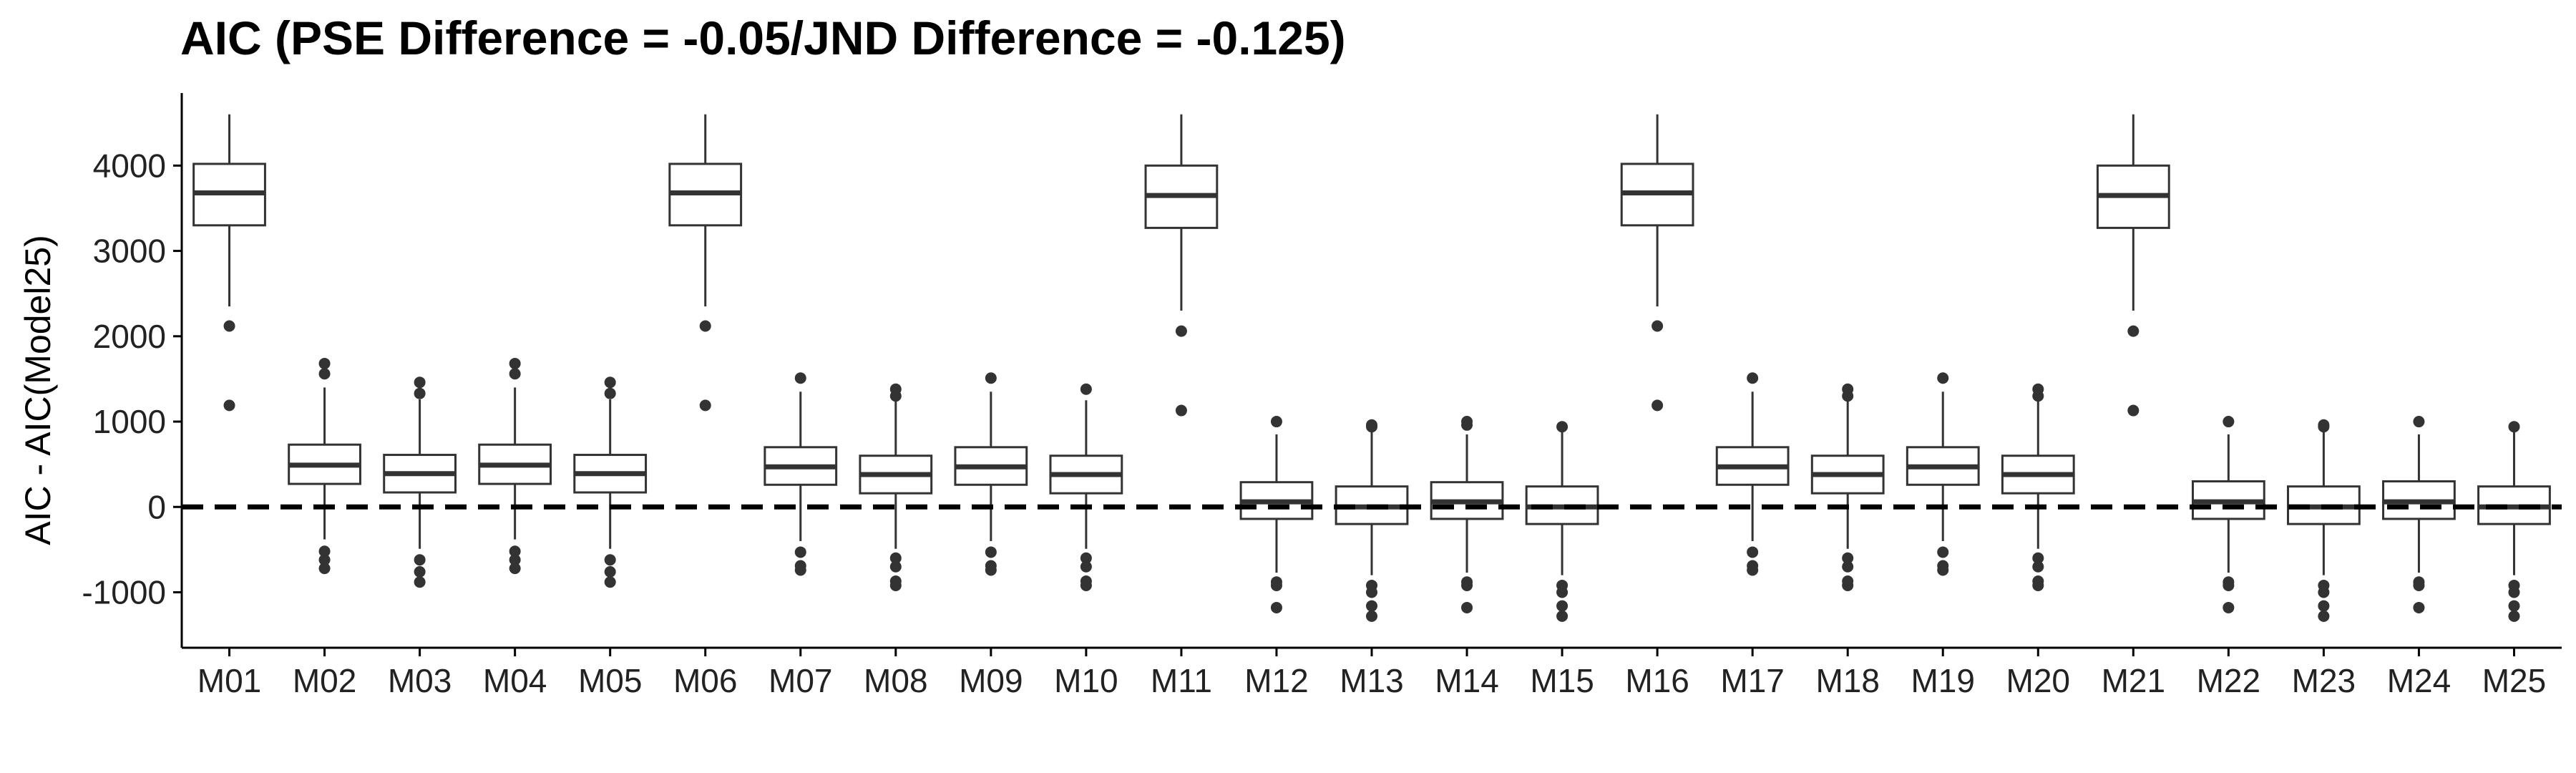 The height and width of the screenshot is (773, 2576). Describe the element at coordinates (2324, 681) in the screenshot. I see `x-tick-label: M23` at that location.